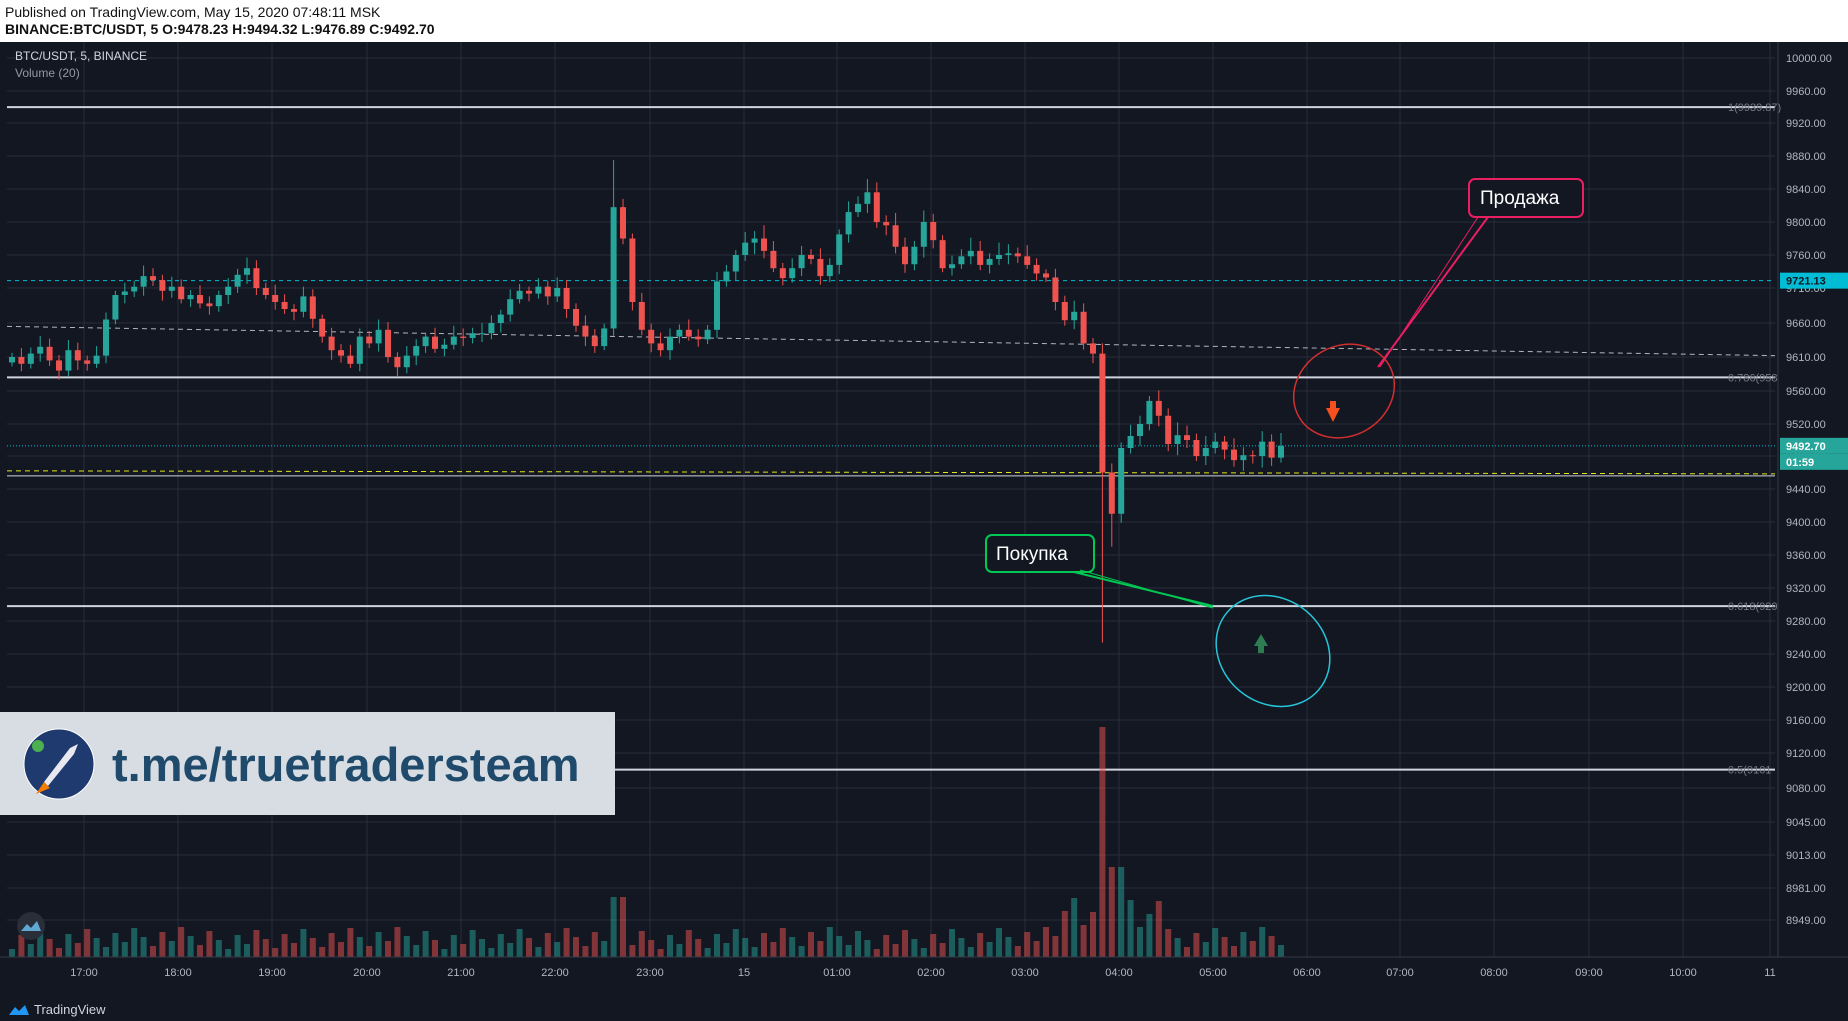 This screenshot has width=1848, height=1021. What do you see at coordinates (1806, 789) in the screenshot?
I see `y-tick-label: 9080.00` at bounding box center [1806, 789].